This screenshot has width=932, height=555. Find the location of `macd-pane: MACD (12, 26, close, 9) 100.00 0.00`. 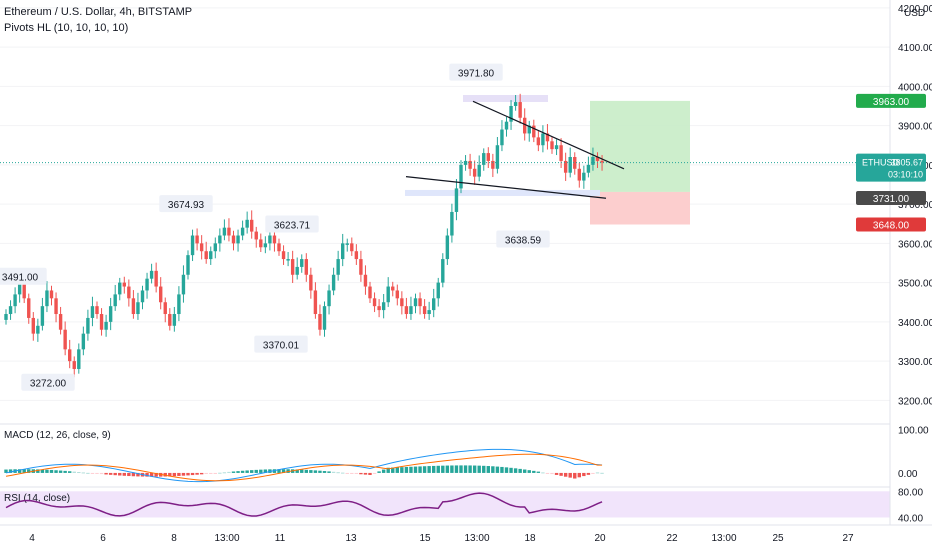

macd-pane: MACD (12, 26, close, 9) 100.00 0.00 is located at coordinates (466, 454).